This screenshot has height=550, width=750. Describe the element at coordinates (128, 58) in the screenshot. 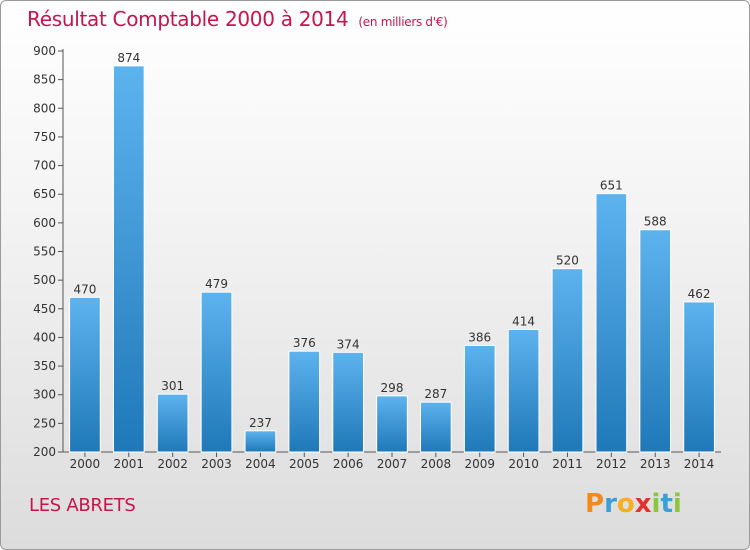

I see `bar-value-label: 874` at that location.